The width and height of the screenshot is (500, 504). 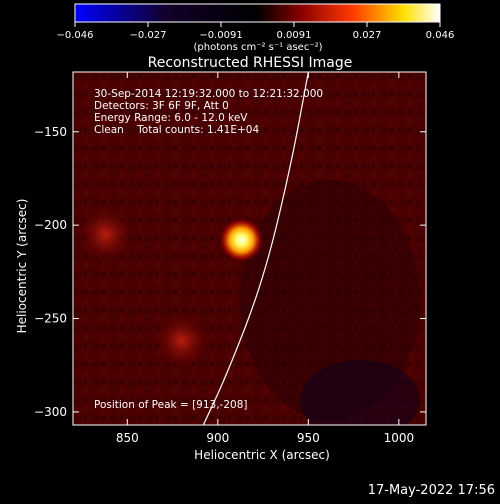 I want to click on annotation-energy-range: Energy Range: 6.0 - 12.0 keV, so click(x=171, y=118).